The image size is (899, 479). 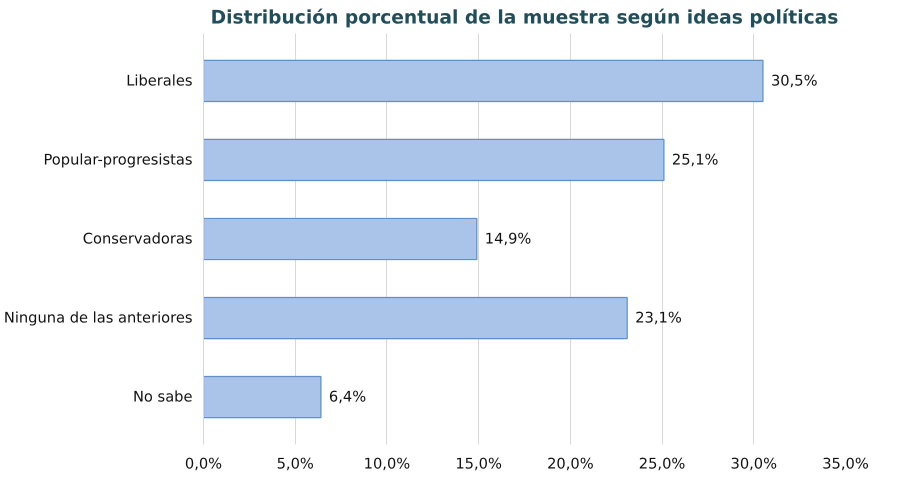 What do you see at coordinates (570, 464) in the screenshot?
I see `x-tick-label: 20,0%` at bounding box center [570, 464].